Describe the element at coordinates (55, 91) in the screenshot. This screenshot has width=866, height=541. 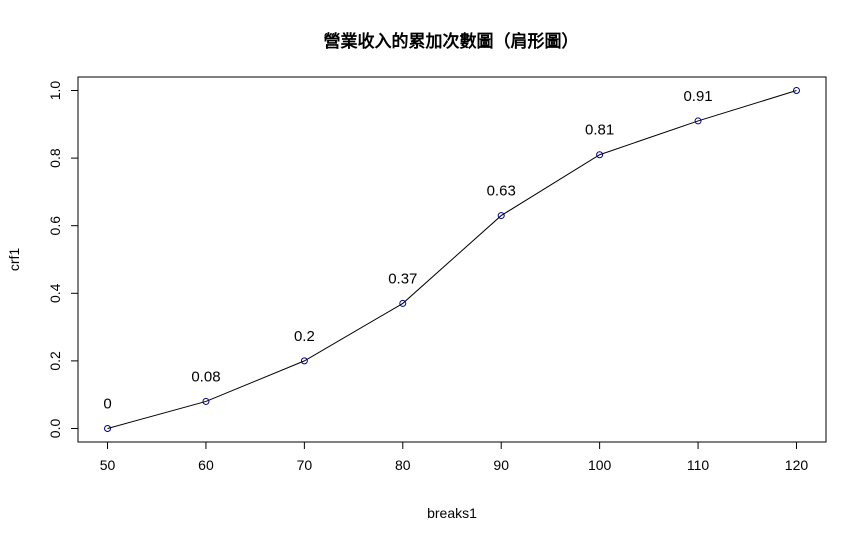
I see `y-tick-label: 1.0` at that location.